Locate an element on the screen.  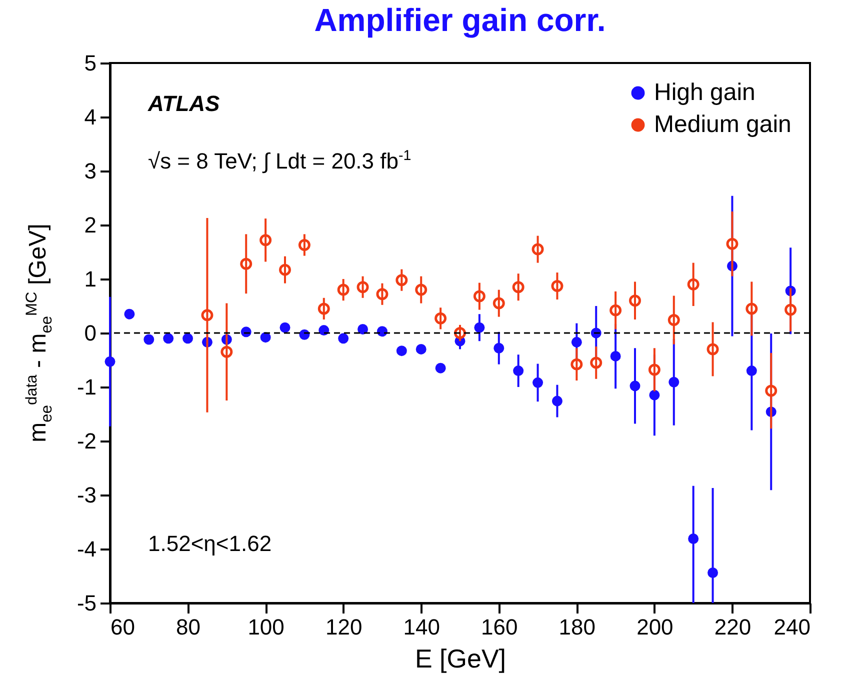
annotation: √s = 8 TeV; ∫ Ldt = 20.3 fb$^{-1}$ is located at coordinates (280, 161).